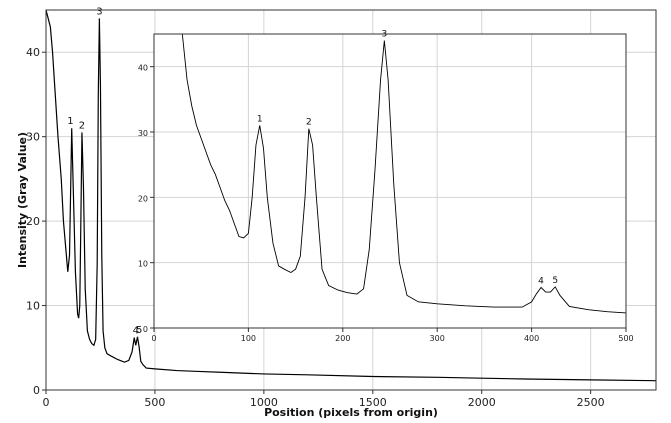 The image size is (671, 423). I want to click on main-x-tick-label: 500, so click(154, 402).